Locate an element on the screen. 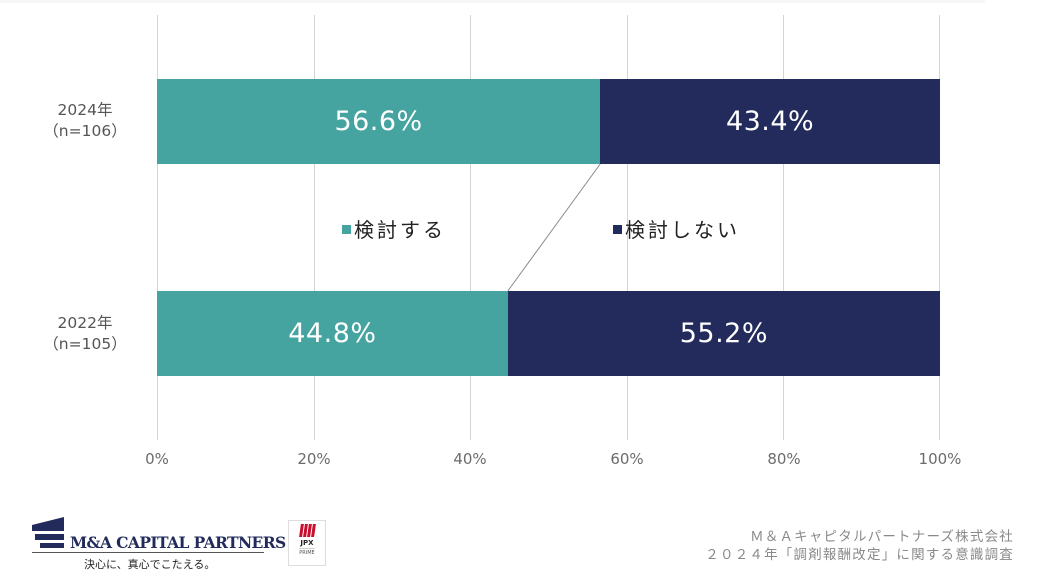 This screenshot has width=1040, height=587. source-survey-title: ２０２４年「調剤報酬改定」に関する意識調査 is located at coordinates (859, 555).